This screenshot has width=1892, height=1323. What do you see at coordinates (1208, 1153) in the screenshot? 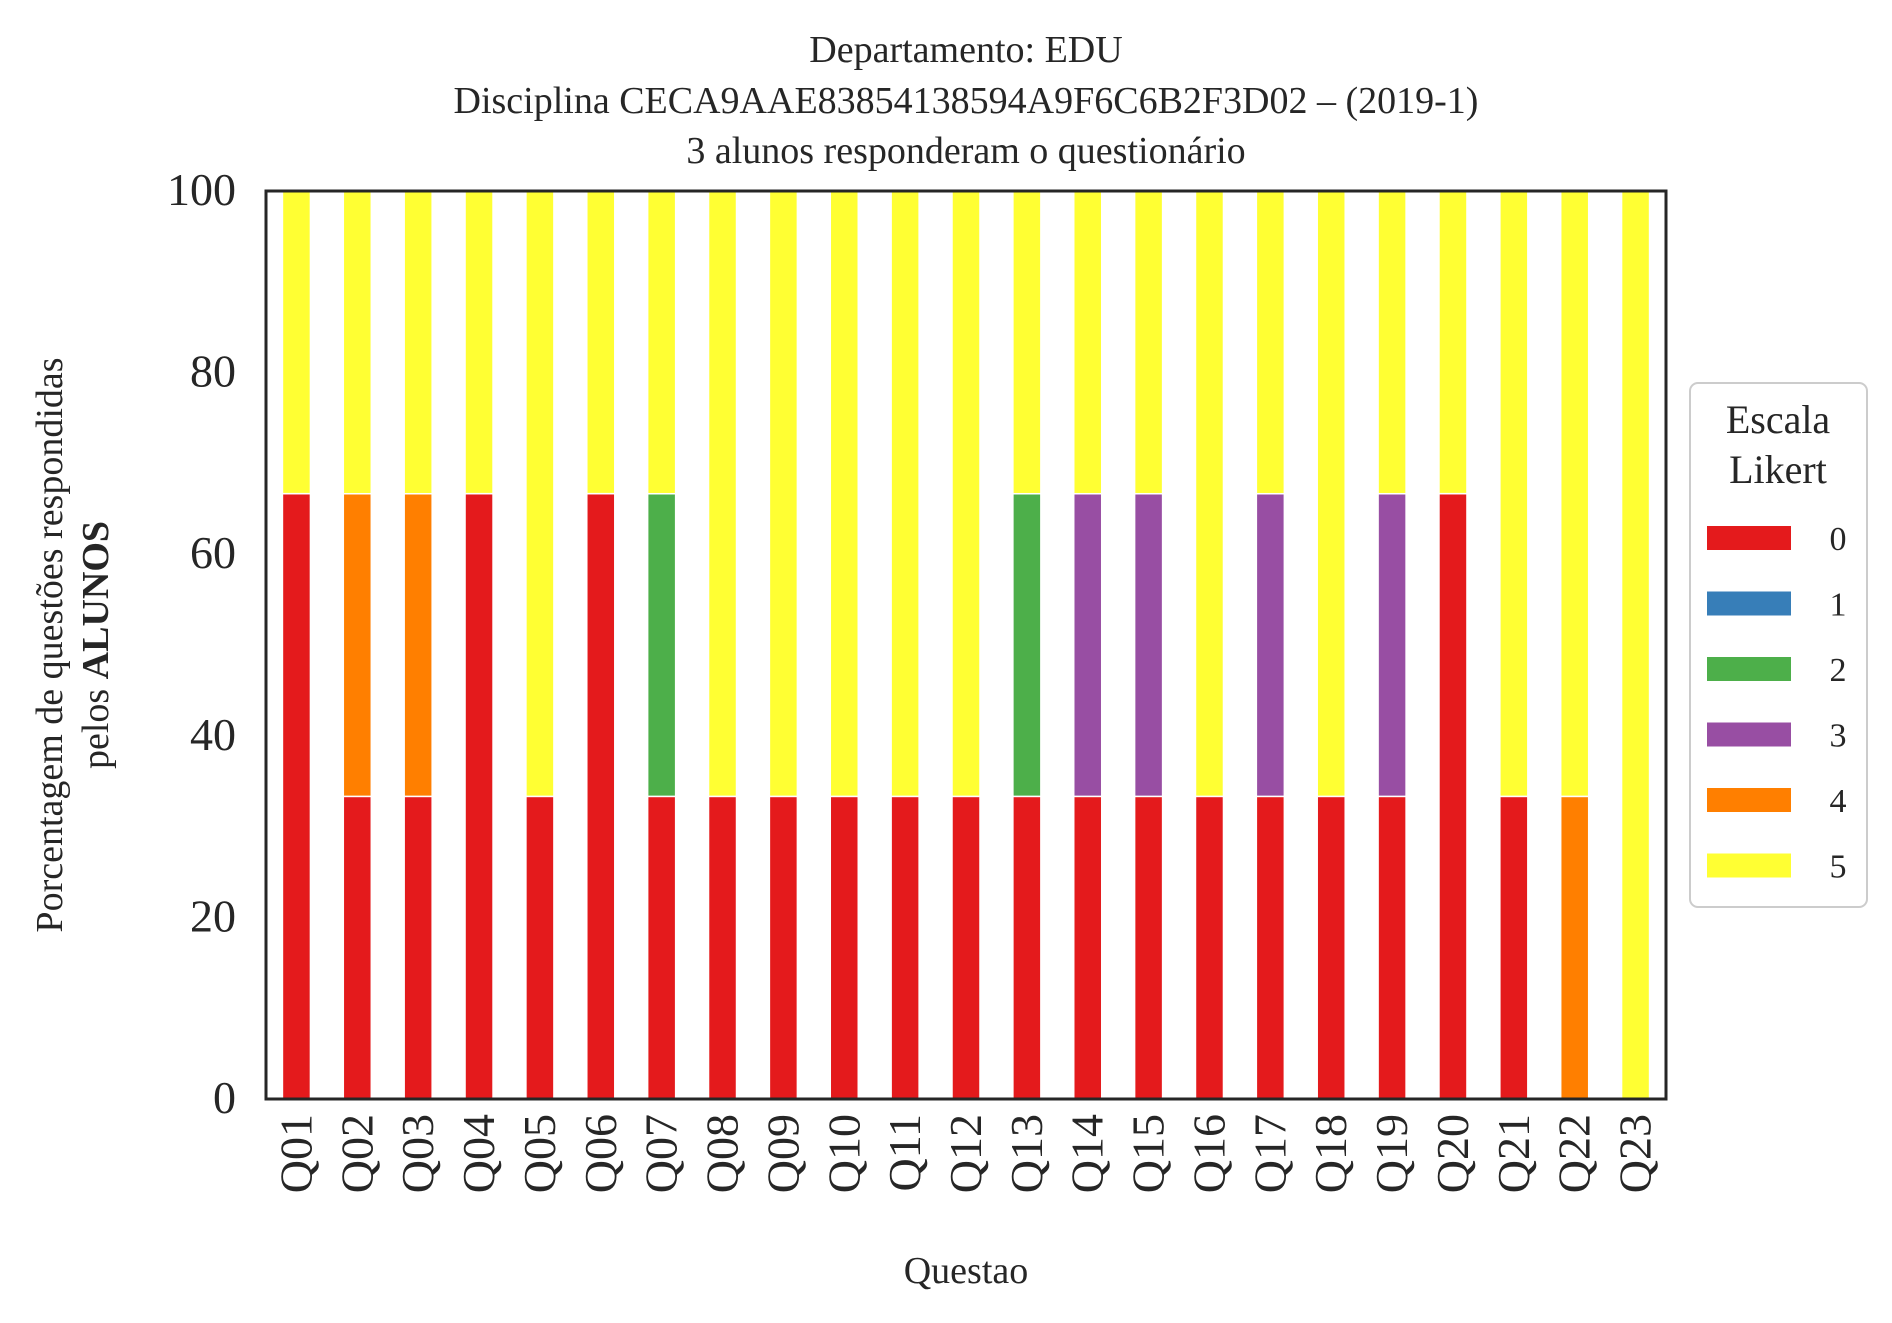
I see `x-tick-label: Q16` at bounding box center [1208, 1153].